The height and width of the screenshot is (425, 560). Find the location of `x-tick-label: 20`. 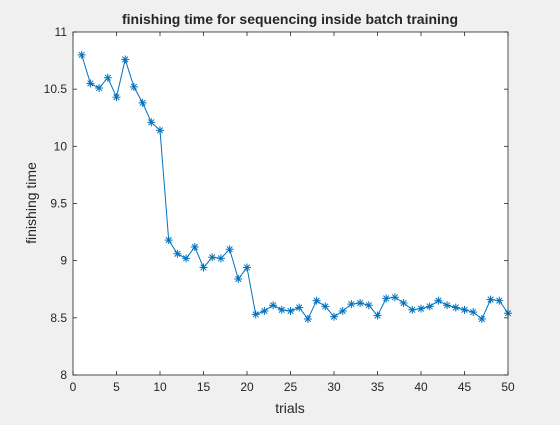

x-tick-label: 20 is located at coordinates (247, 387).